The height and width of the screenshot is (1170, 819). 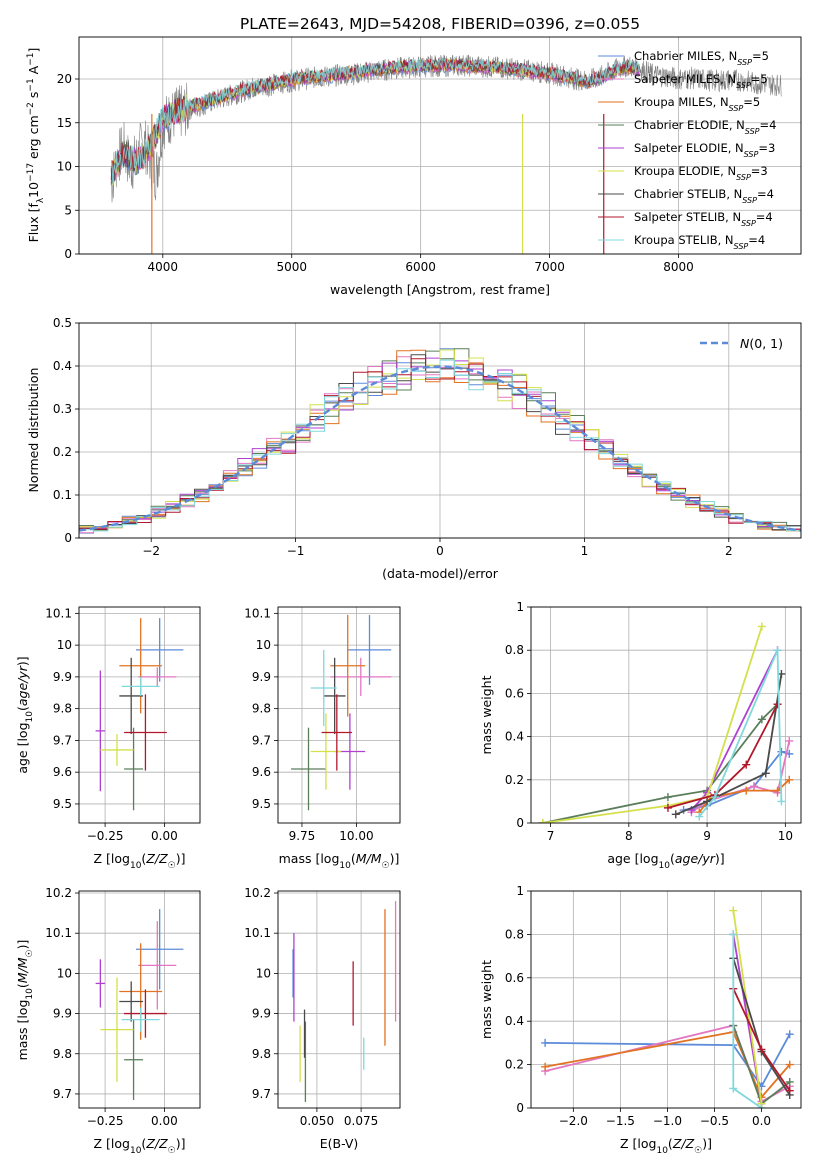 I want to click on y-tick-label: 15, so click(x=64, y=123).